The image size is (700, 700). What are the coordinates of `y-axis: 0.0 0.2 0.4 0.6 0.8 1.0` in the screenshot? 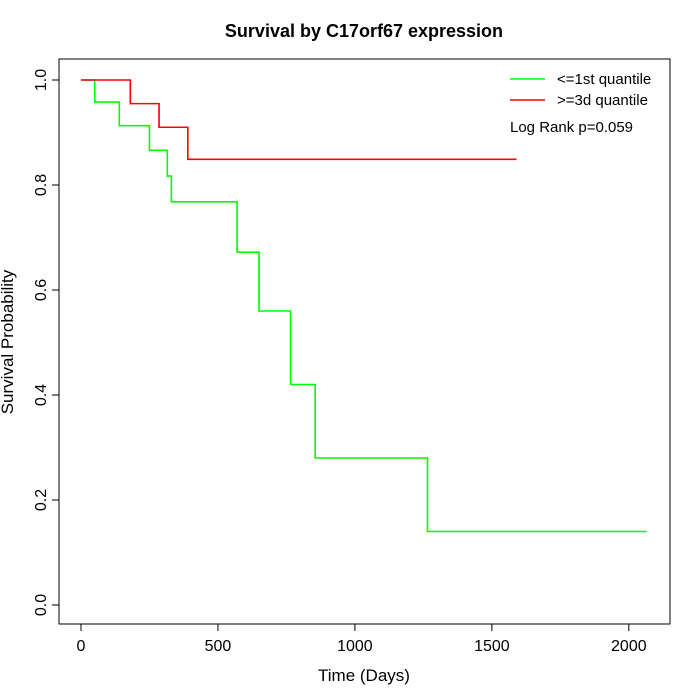 It's located at (46, 342).